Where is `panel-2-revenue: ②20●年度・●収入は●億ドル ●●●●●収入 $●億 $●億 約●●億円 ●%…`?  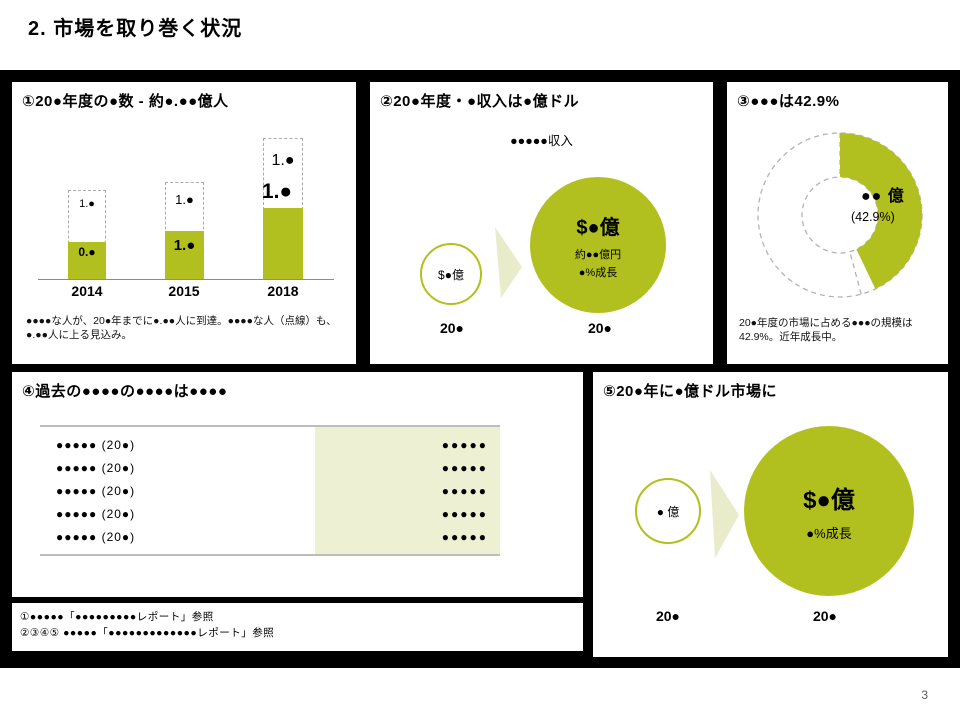 panel-2-revenue: ②20●年度・●収入は●億ドル ●●●●●収入 $●億 $●億 約●●億円 ●%… is located at coordinates (541, 223).